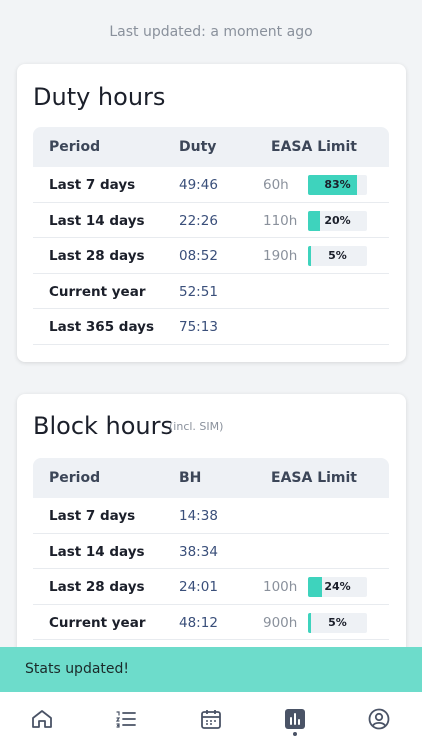 This screenshot has height=750, width=422. I want to click on table-header: Period BH EASA Limit, so click(211, 478).